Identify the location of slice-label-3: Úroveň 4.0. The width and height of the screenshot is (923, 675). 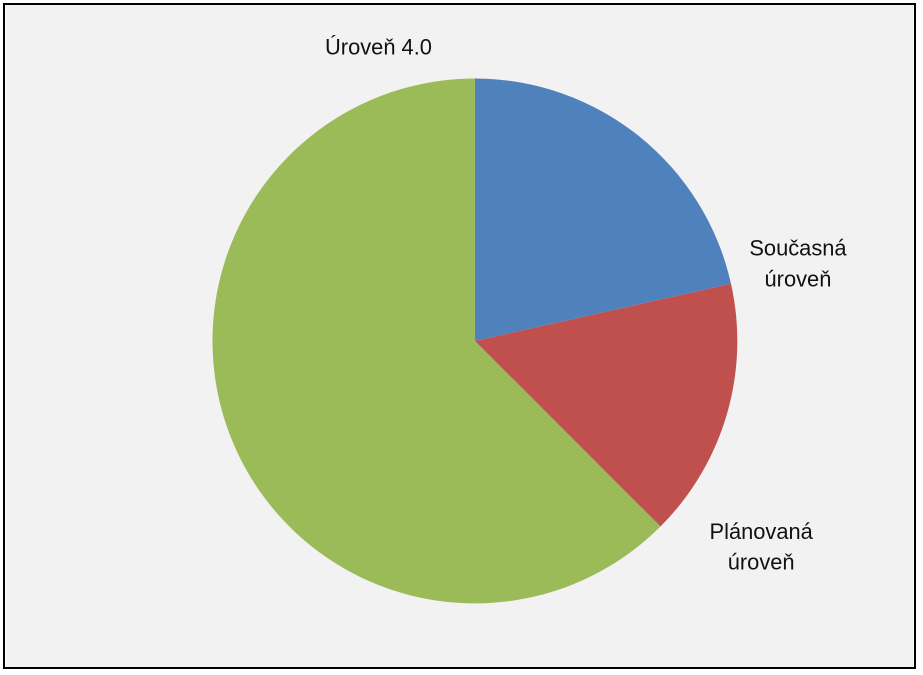
(378, 47).